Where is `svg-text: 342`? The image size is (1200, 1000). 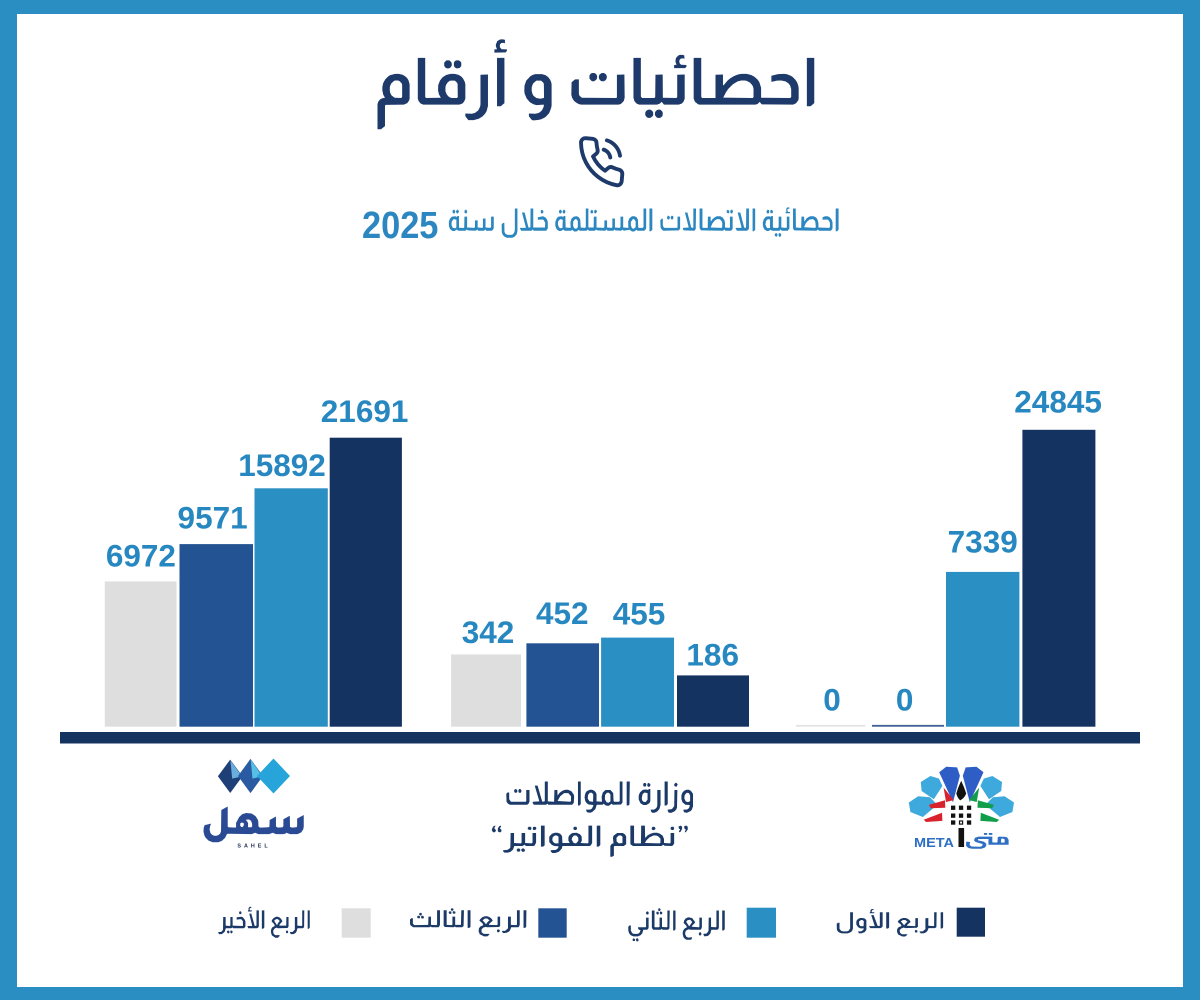
svg-text: 342 is located at coordinates (488, 632).